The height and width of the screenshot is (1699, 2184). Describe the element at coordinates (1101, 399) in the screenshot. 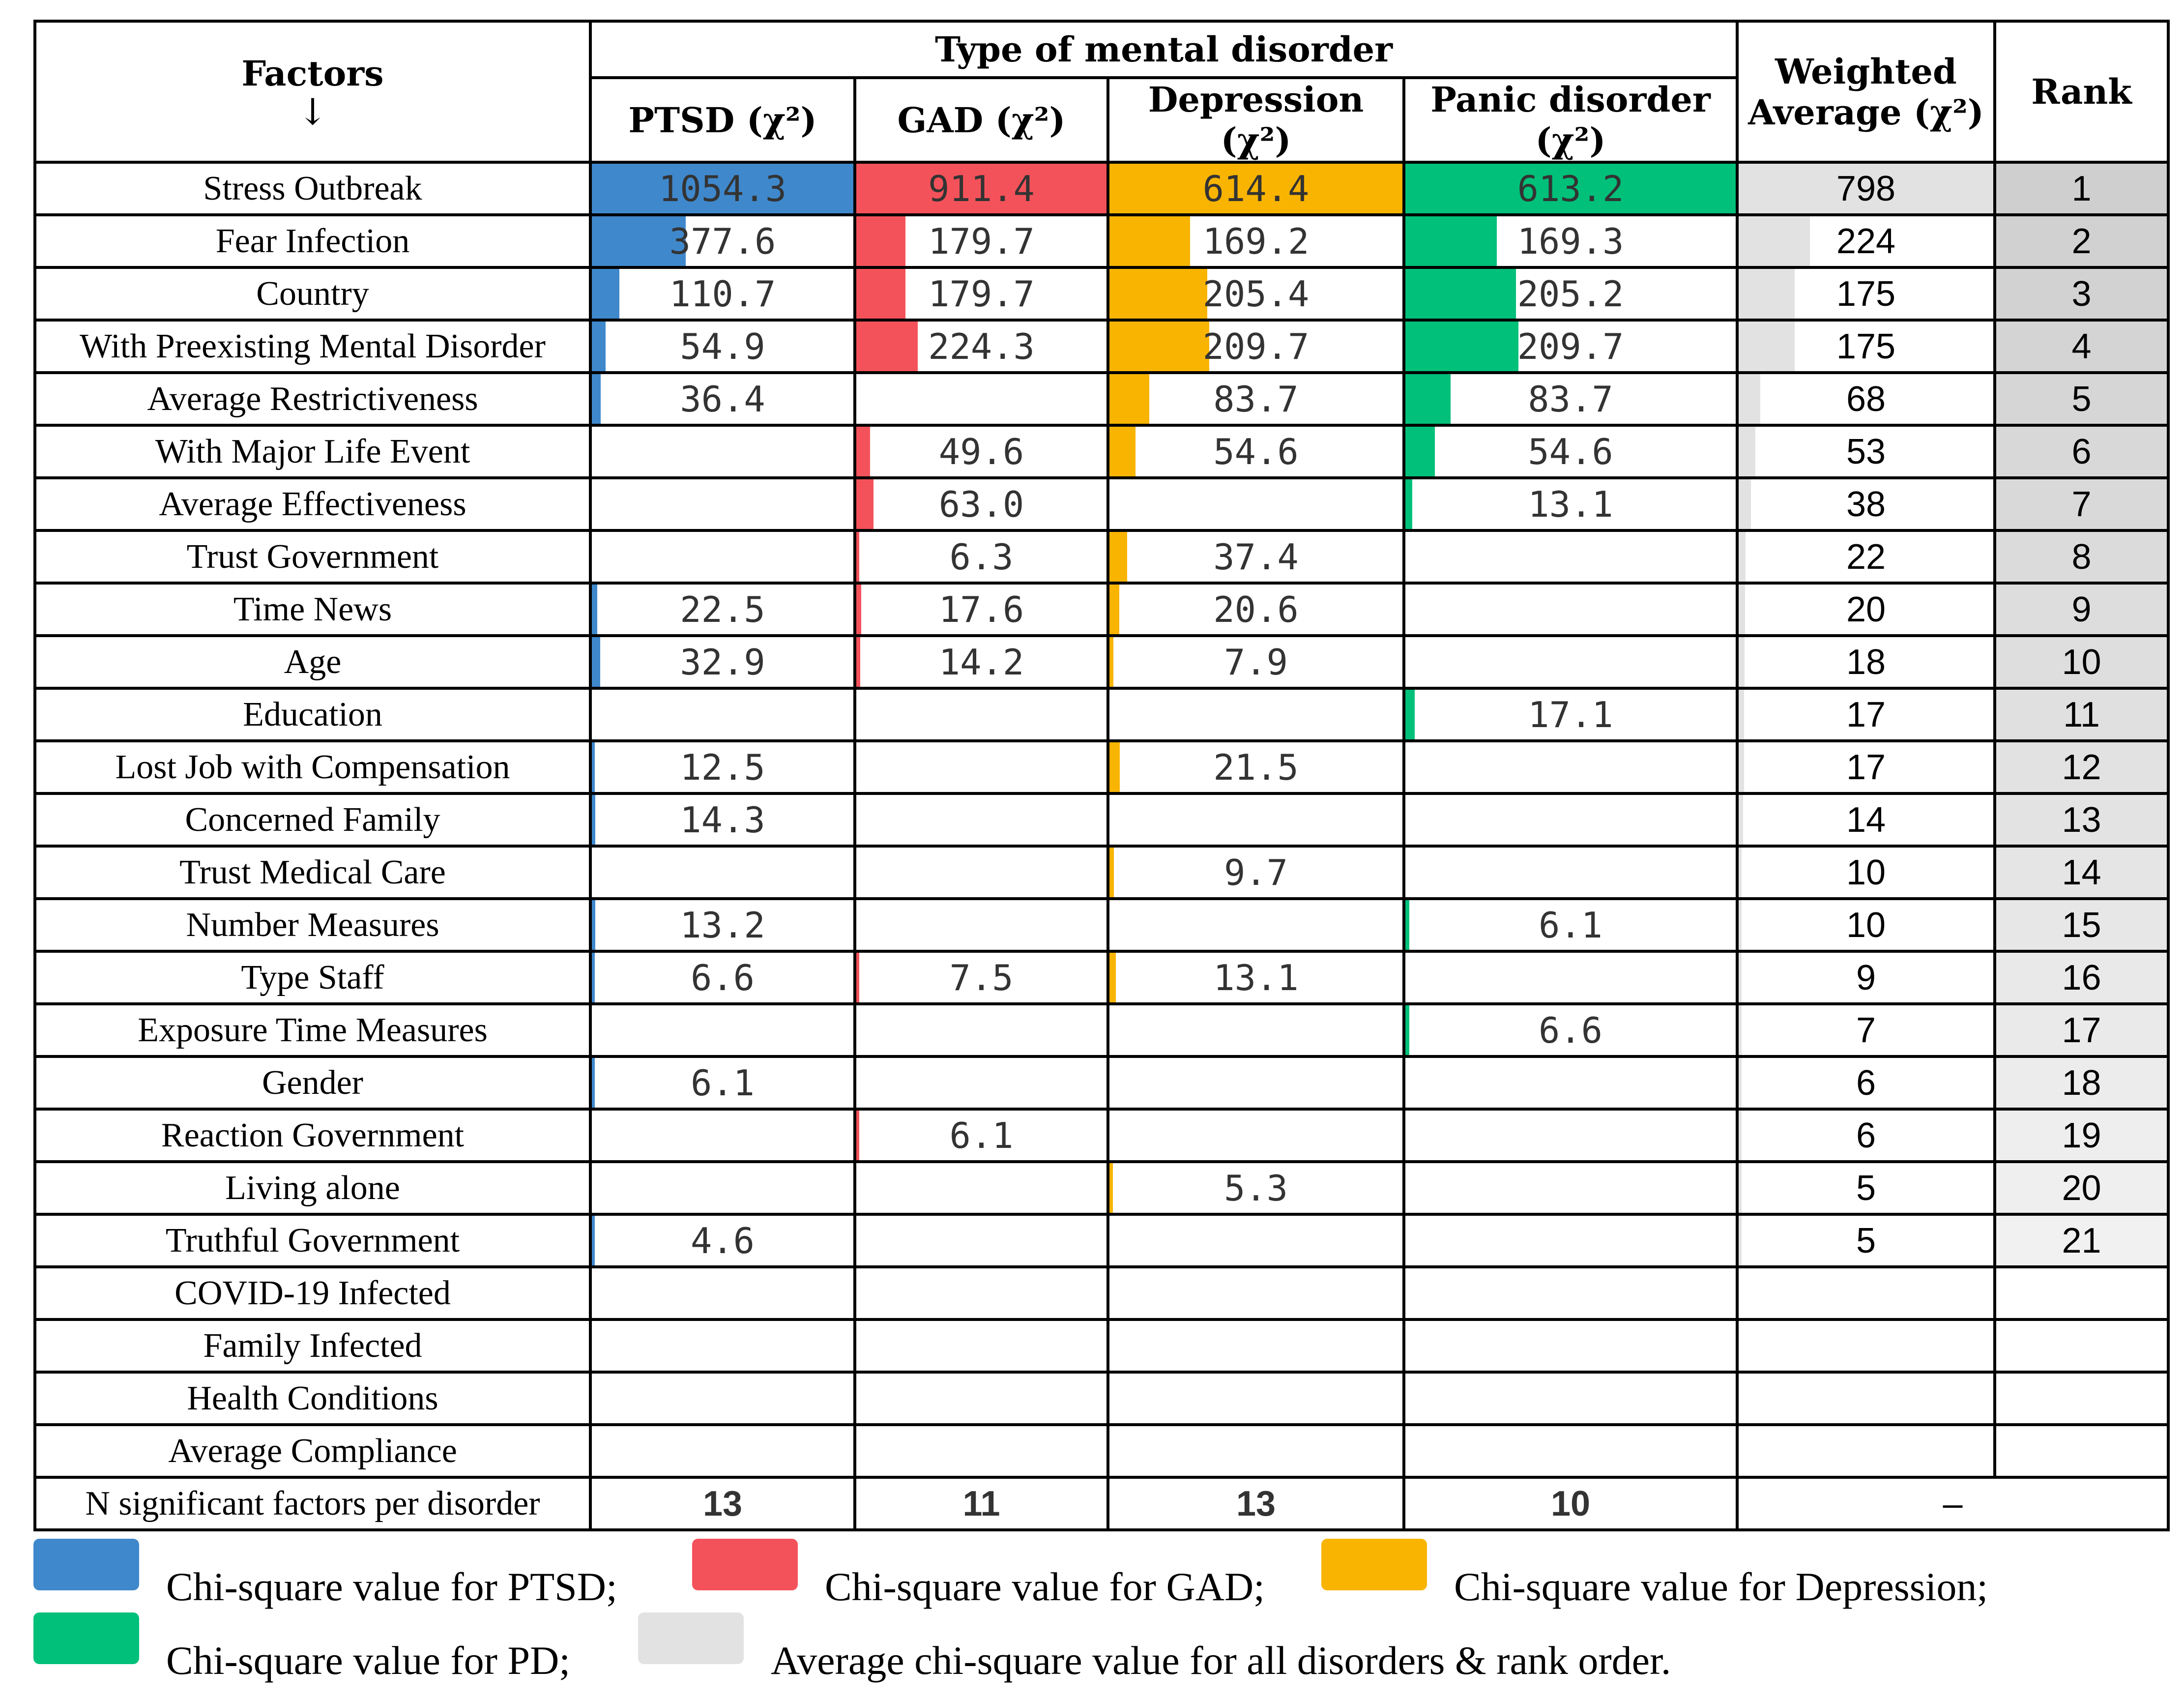

I see `table-row: Average Restrictiveness 36.4 83.7 83.7 68 5` at that location.